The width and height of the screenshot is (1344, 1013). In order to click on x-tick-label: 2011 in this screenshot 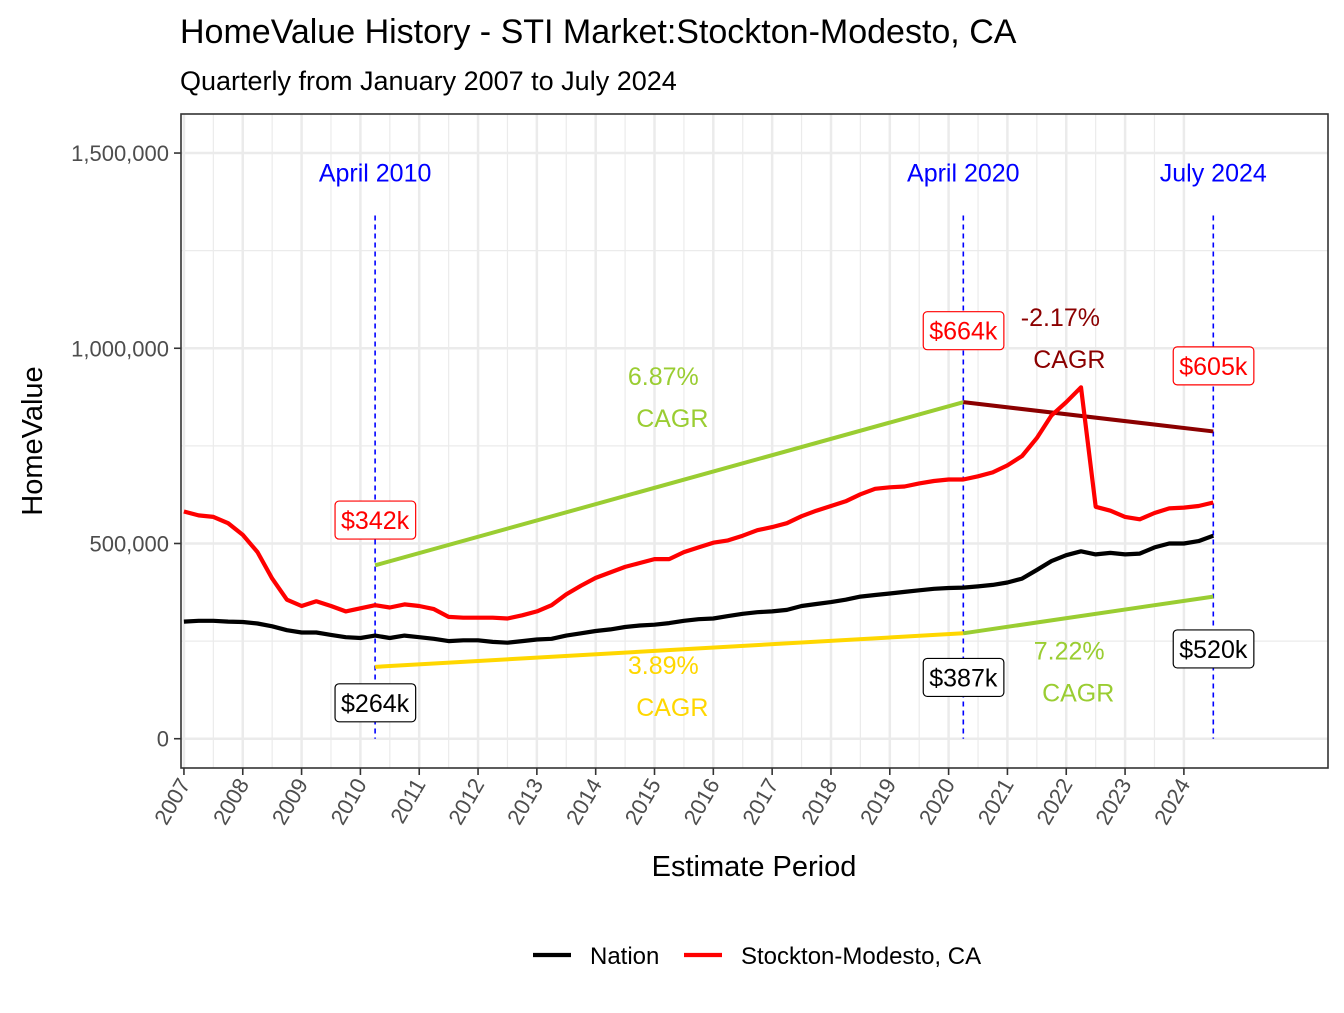, I will do `click(407, 800)`.